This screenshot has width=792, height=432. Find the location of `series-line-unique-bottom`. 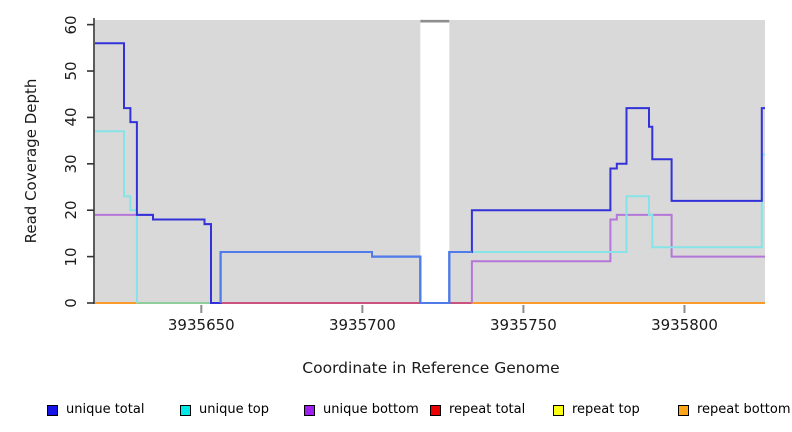

series-line-unique-bottom is located at coordinates (617, 258).